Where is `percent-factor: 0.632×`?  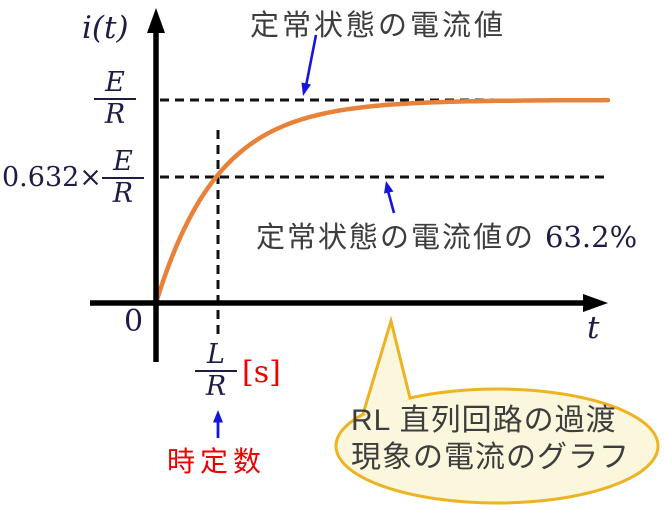
percent-factor: 0.632× is located at coordinates (52, 177).